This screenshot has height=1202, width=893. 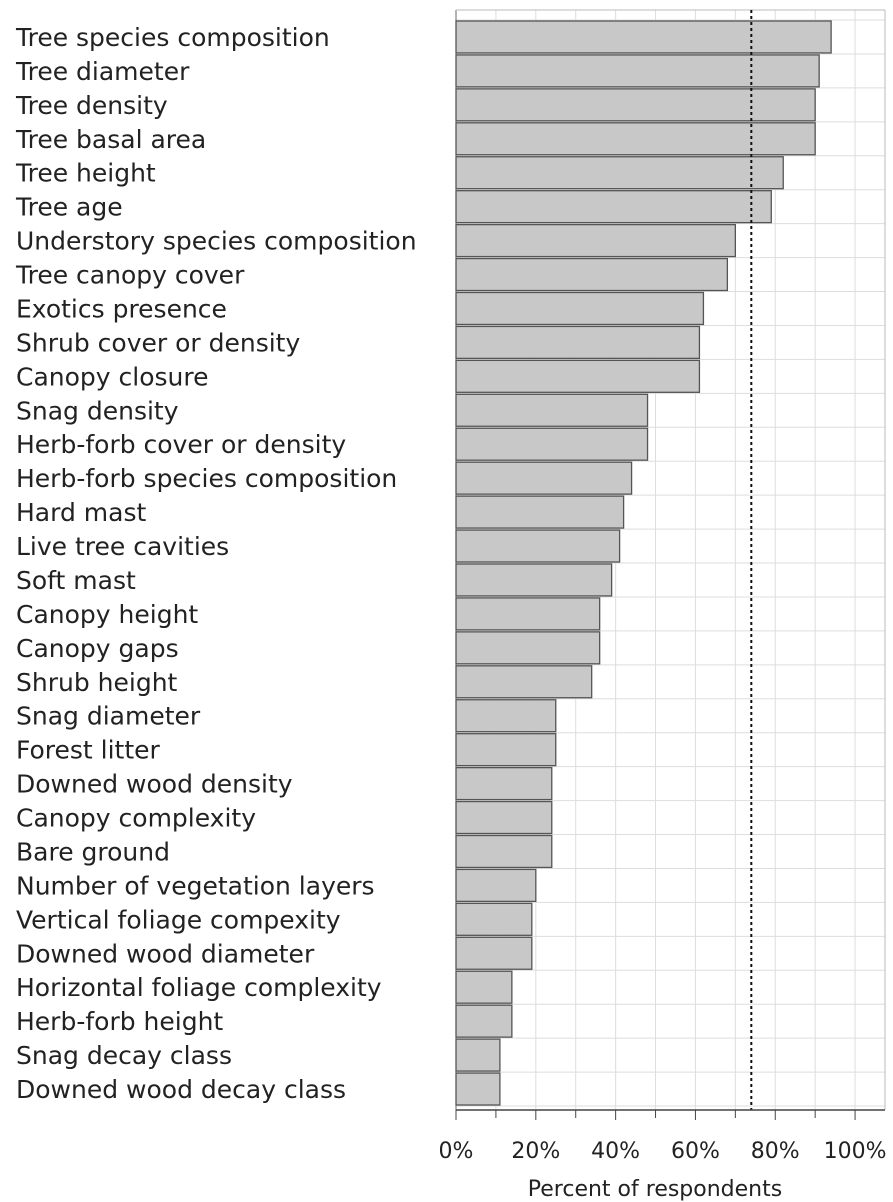 I want to click on y-tick-label: Forest litter, so click(x=88, y=750).